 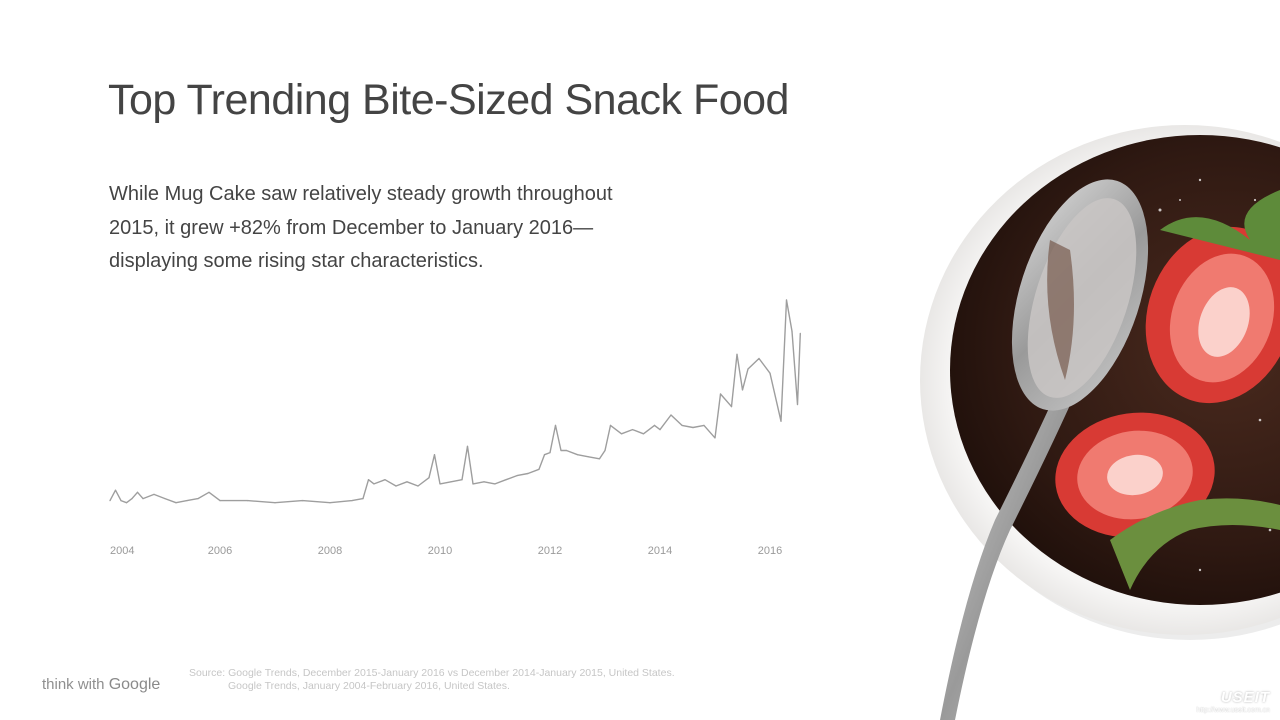 I want to click on x-tick-label: 2016, so click(x=770, y=551).